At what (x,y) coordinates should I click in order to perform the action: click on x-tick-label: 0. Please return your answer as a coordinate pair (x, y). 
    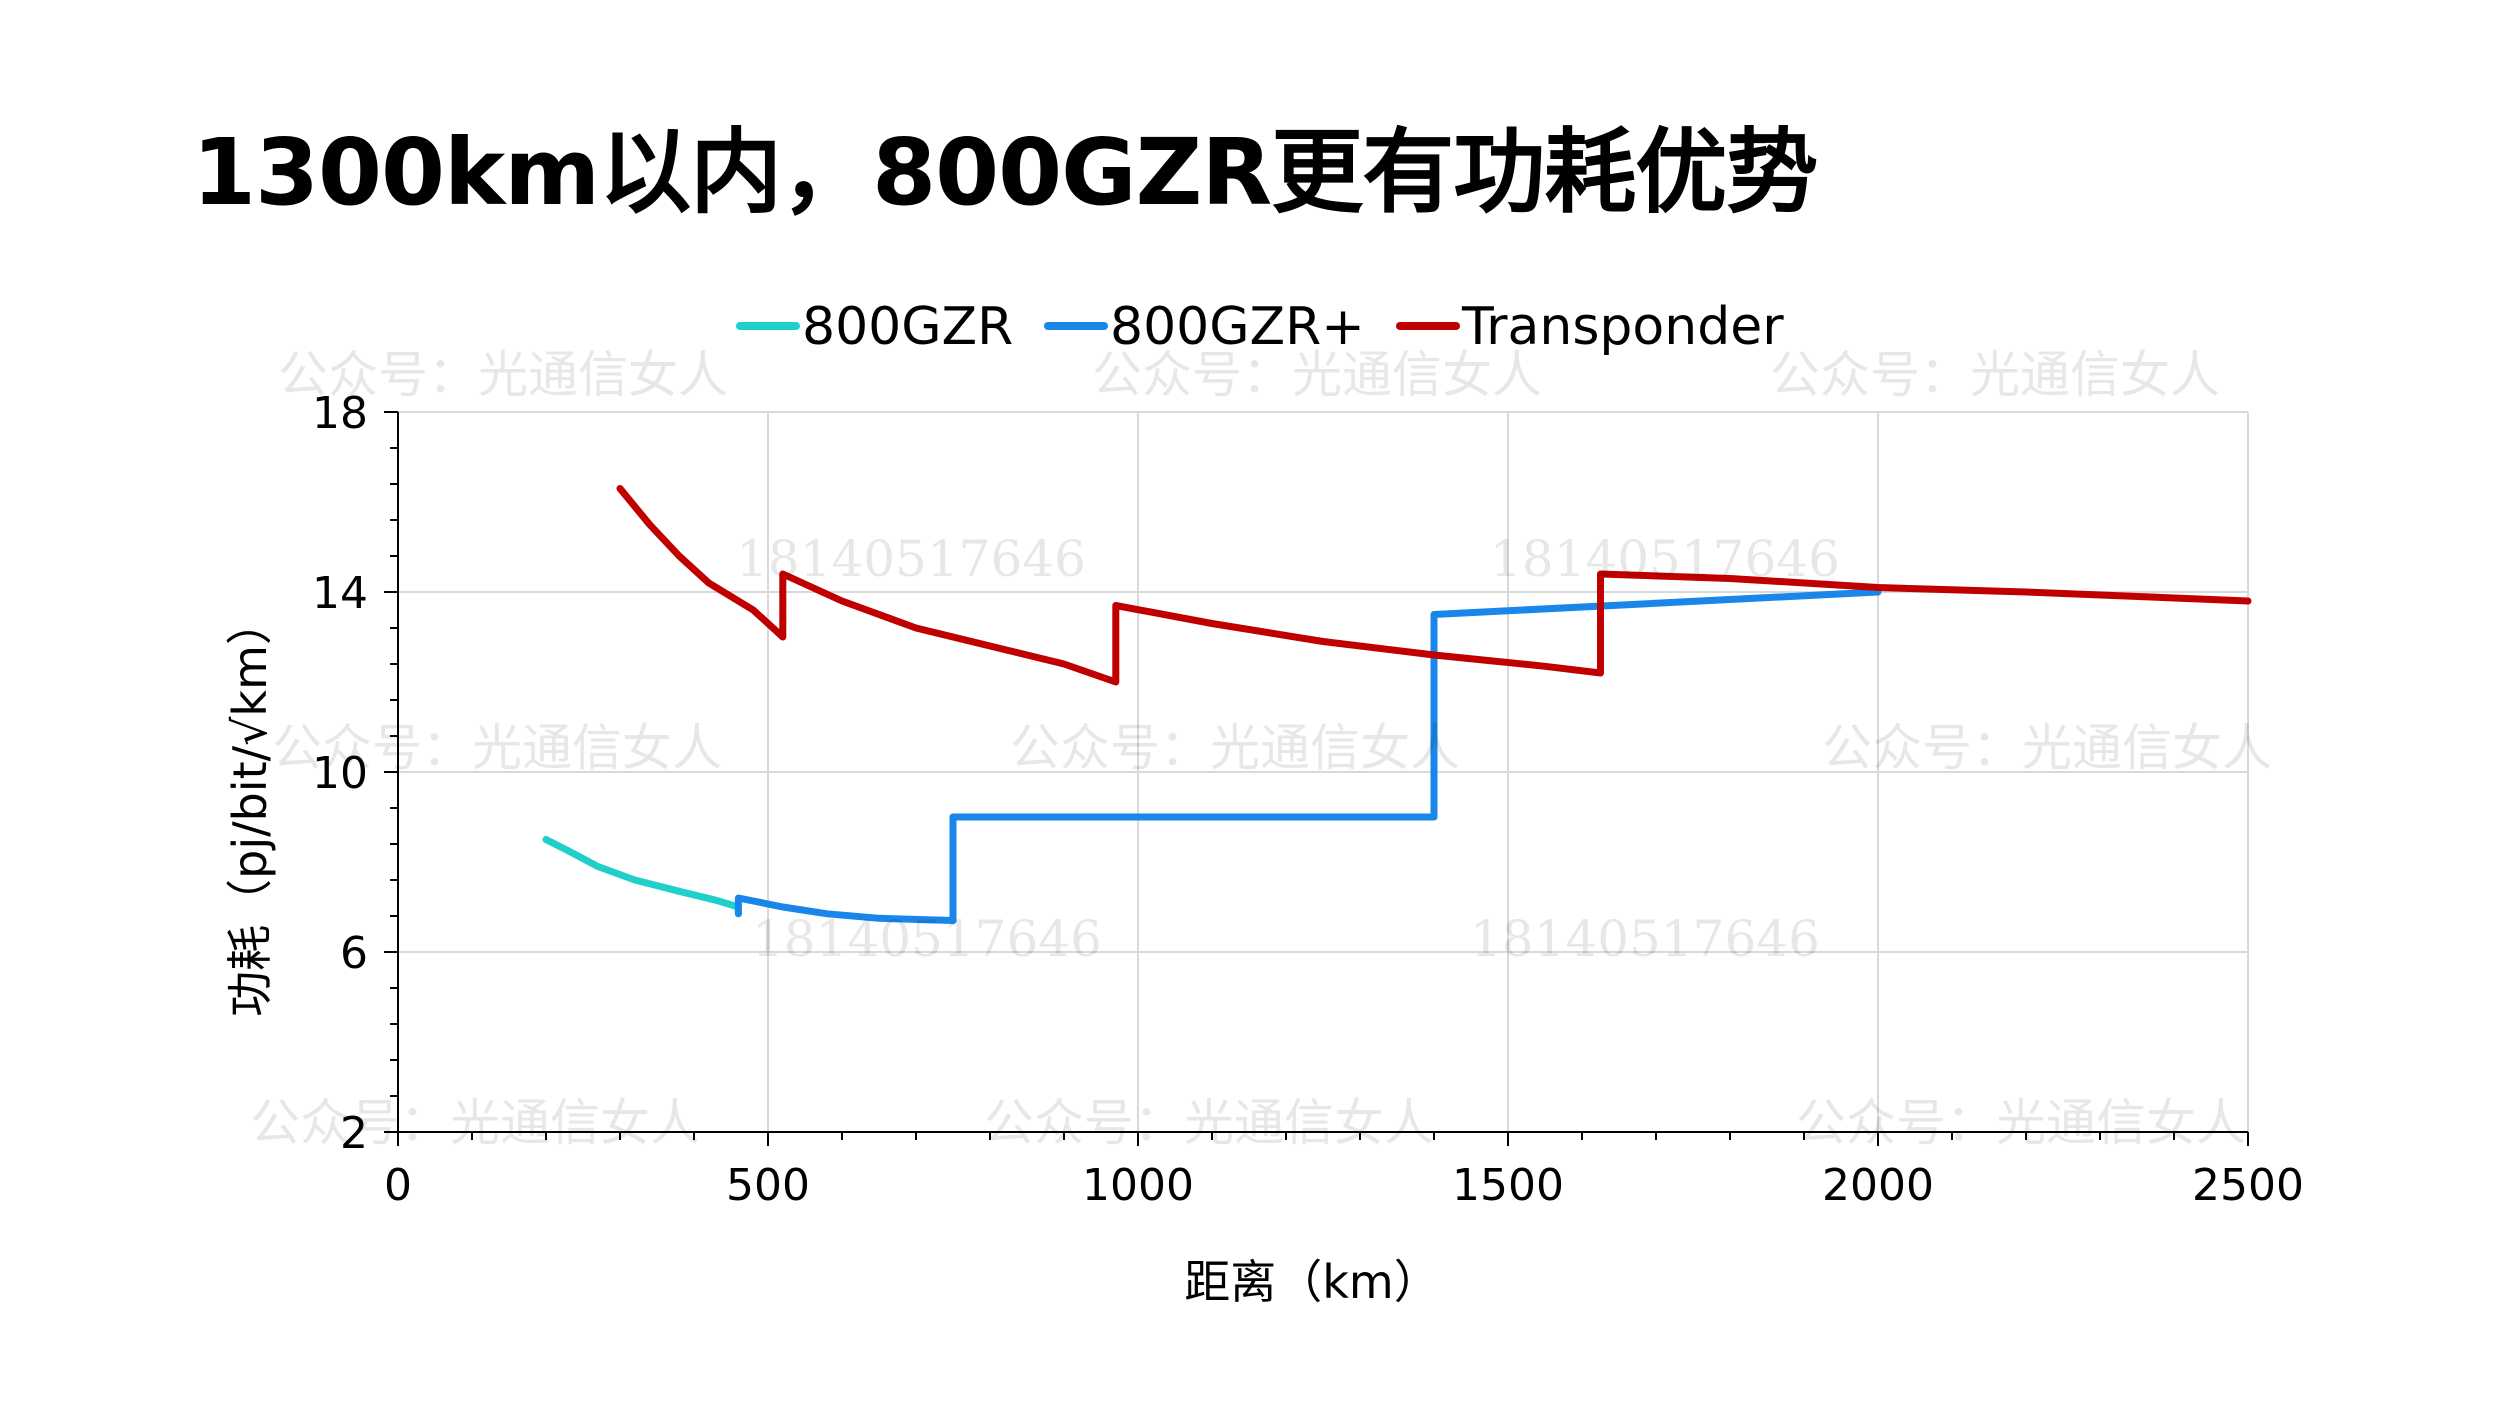
    Looking at the image, I should click on (398, 1185).